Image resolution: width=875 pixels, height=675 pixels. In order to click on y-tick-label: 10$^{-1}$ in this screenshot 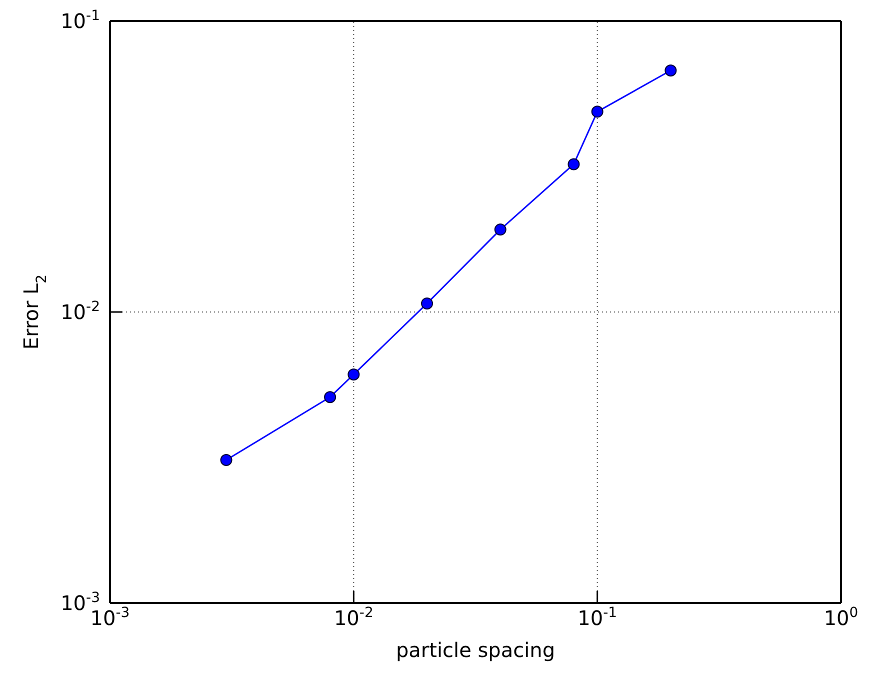, I will do `click(80, 20)`.